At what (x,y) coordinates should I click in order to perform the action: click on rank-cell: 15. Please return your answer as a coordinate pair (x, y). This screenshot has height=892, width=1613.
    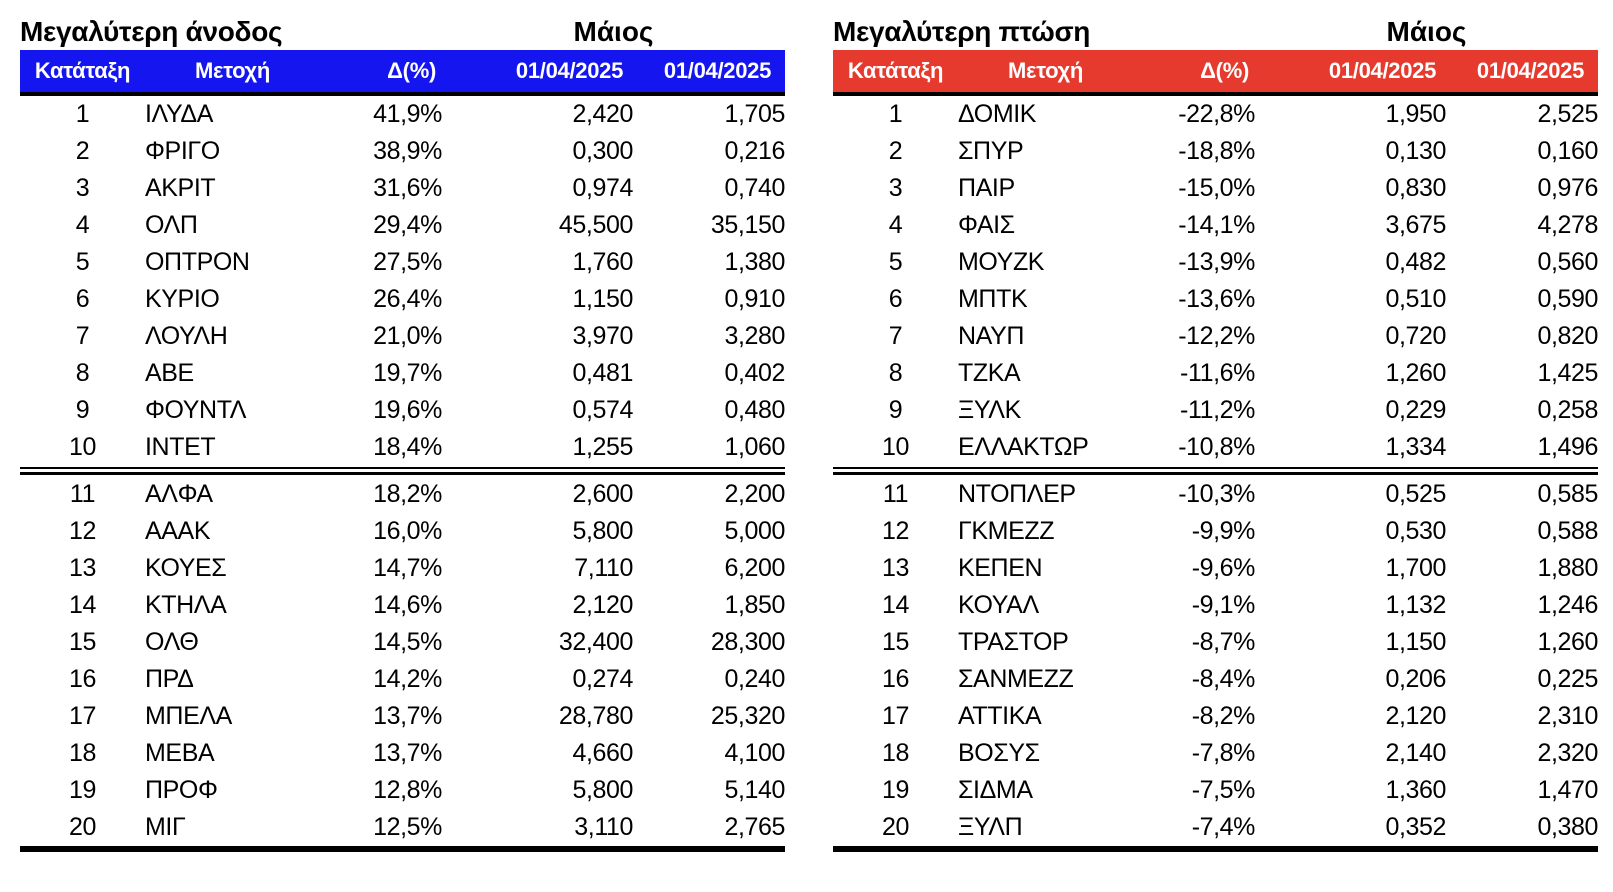
    Looking at the image, I should click on (82, 642).